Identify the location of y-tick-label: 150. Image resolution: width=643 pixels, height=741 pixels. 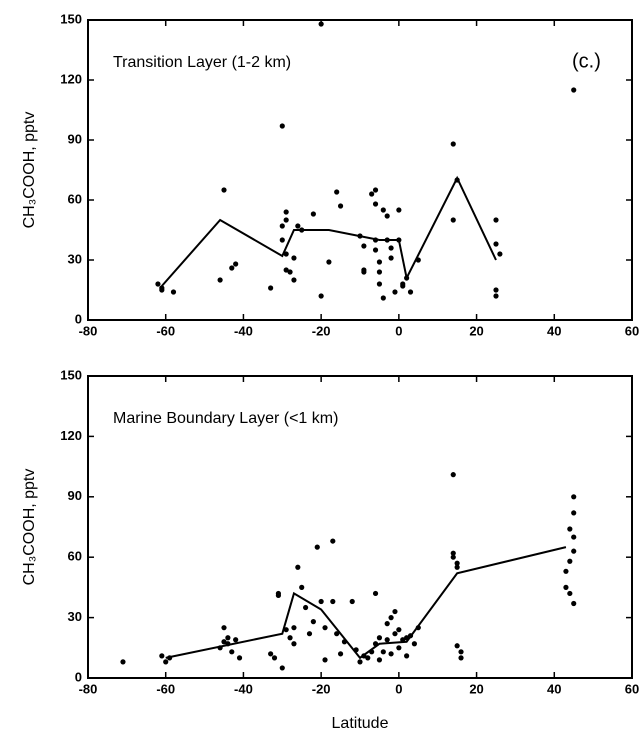
(71, 18).